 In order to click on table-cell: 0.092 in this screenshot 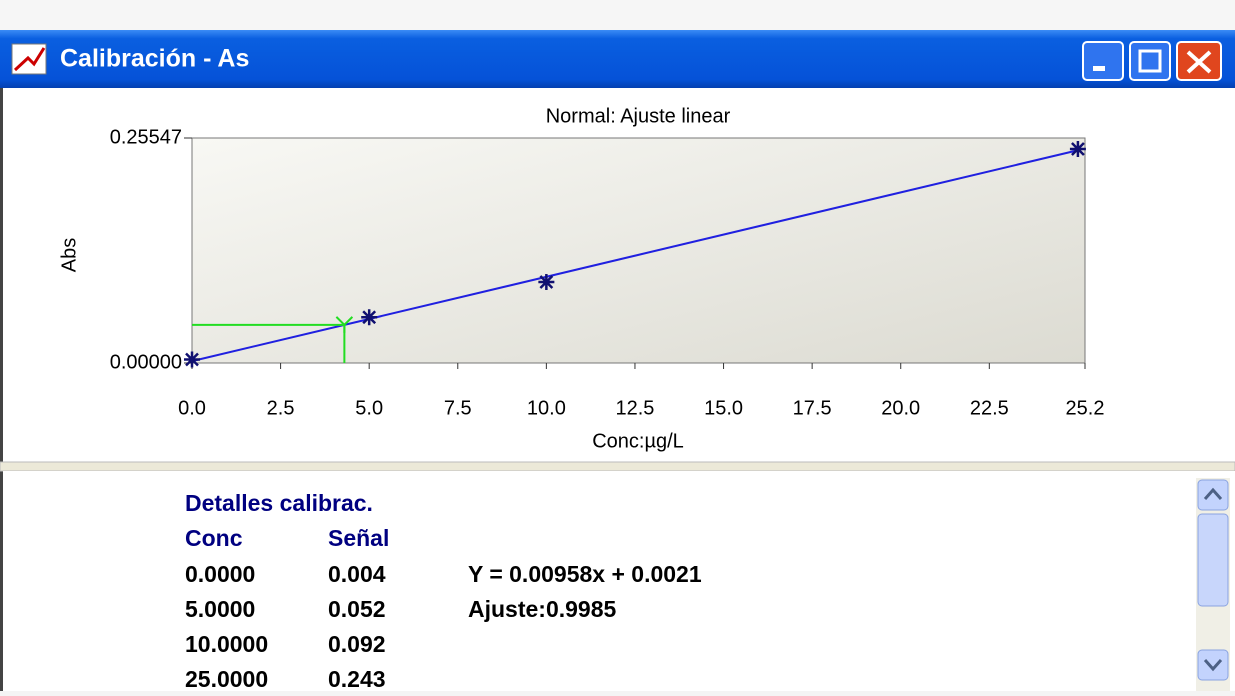, I will do `click(357, 644)`.